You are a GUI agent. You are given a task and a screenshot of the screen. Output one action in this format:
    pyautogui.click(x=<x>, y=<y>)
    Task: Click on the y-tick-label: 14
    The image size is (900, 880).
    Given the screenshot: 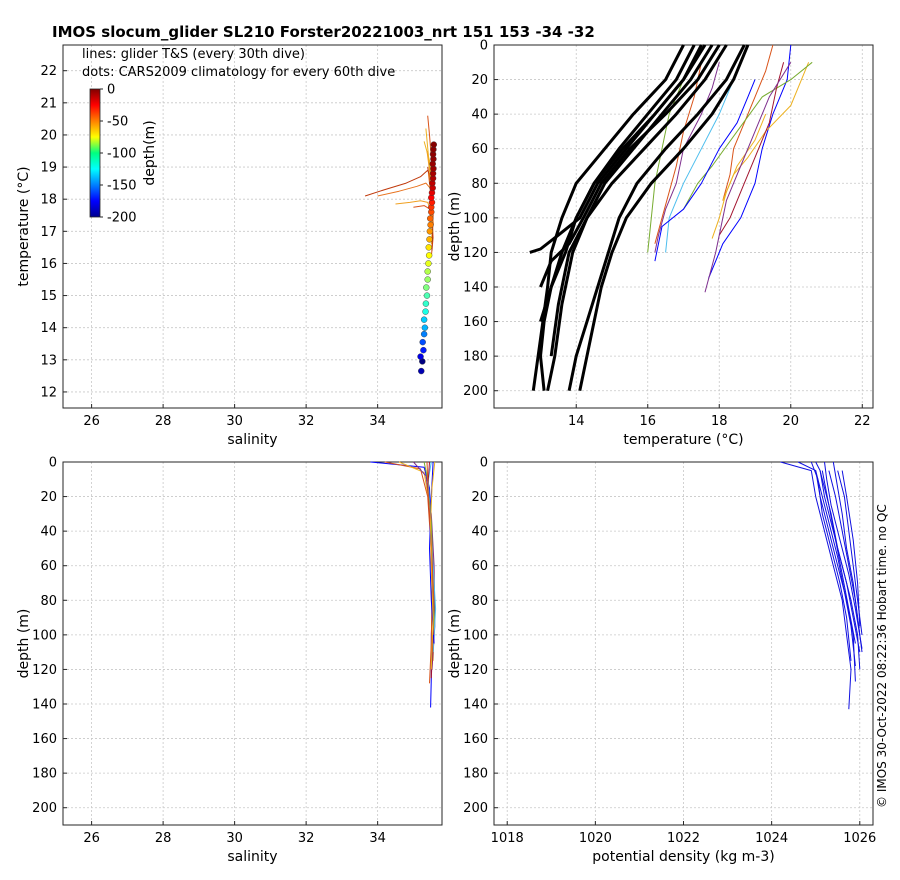 What is the action you would take?
    pyautogui.click(x=48, y=328)
    